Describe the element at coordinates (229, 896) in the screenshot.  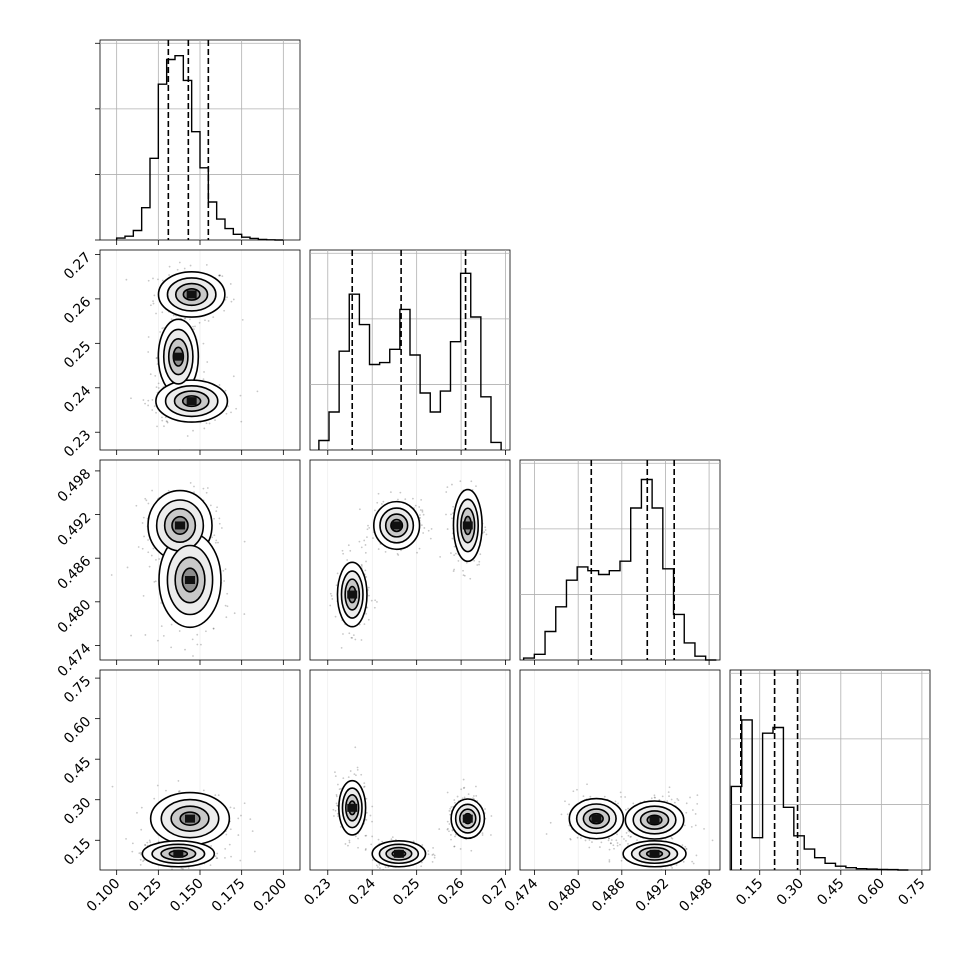
I see `x-tick-label-0-3: 0.175` at that location.